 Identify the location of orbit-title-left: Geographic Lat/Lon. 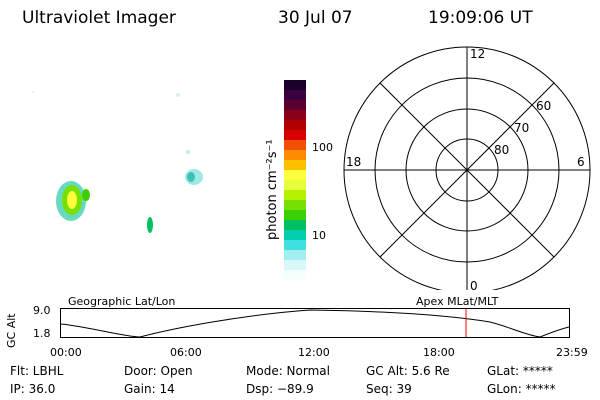
(122, 301).